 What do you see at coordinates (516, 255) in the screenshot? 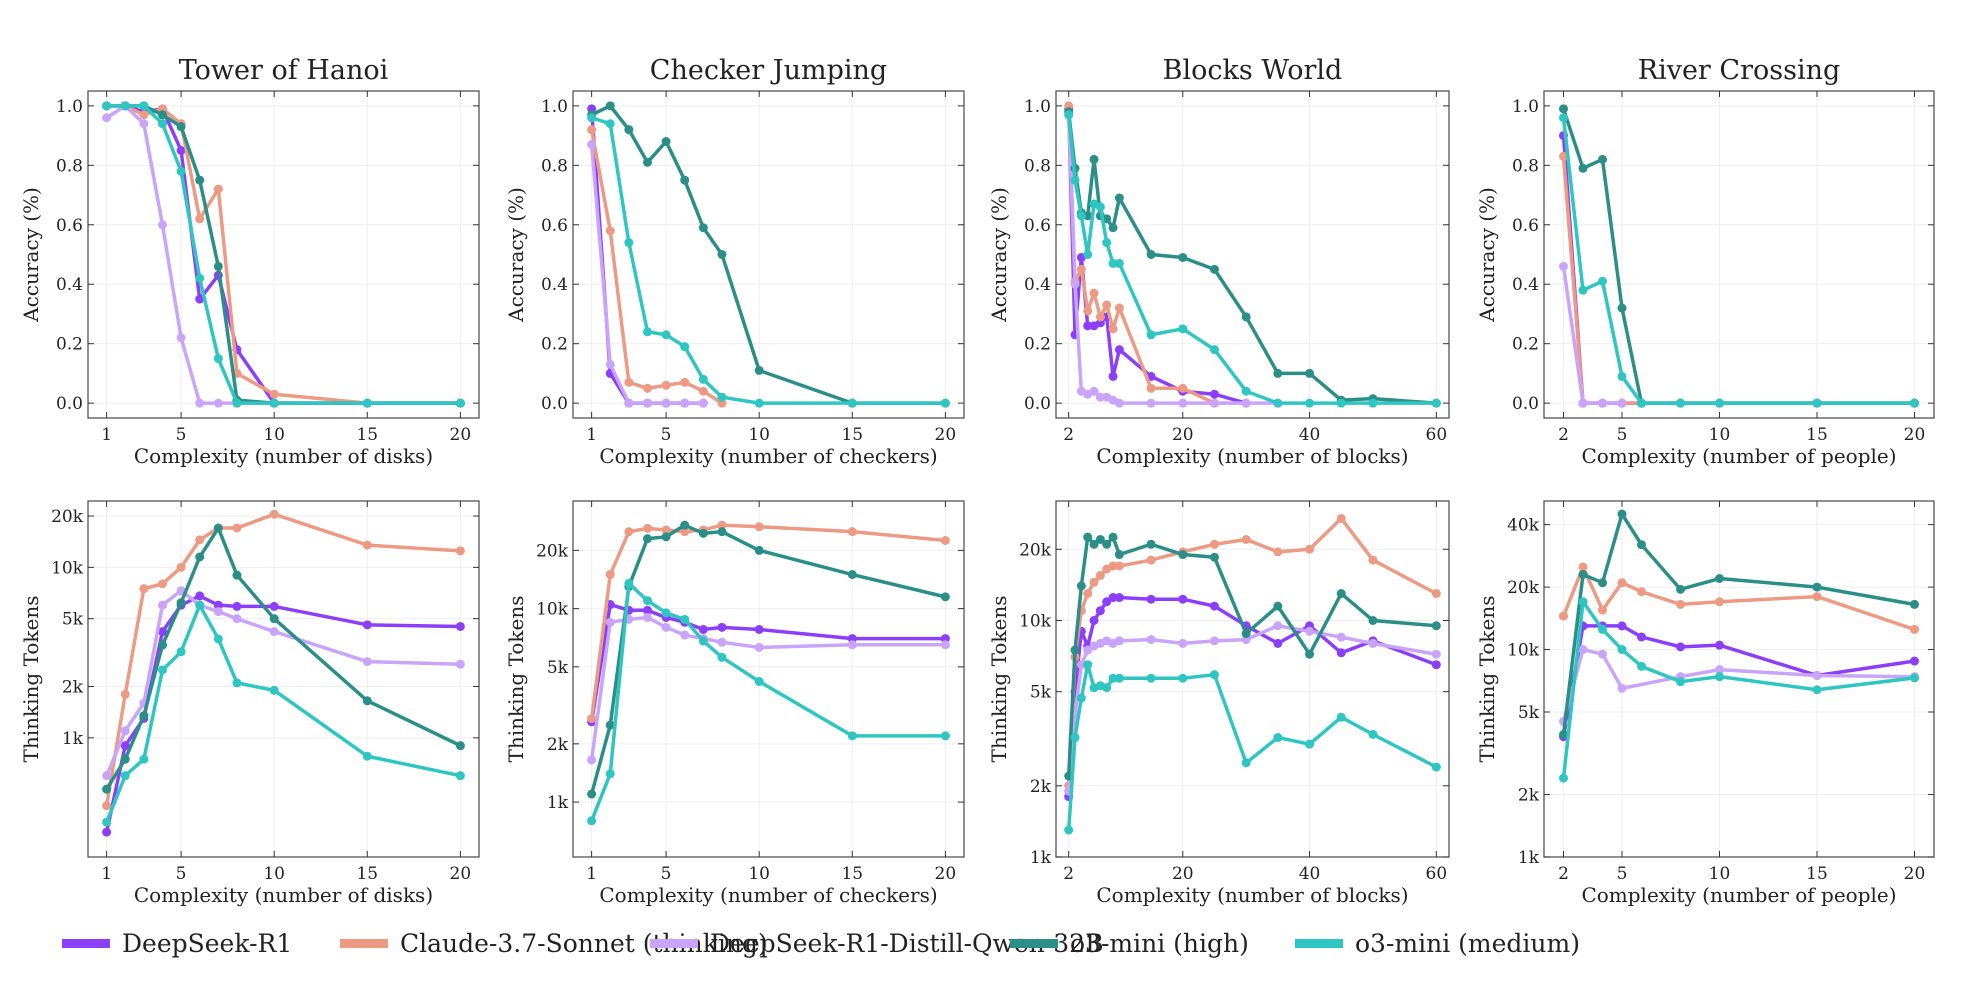
I see `y-axis-label: Accuracy (%)` at bounding box center [516, 255].